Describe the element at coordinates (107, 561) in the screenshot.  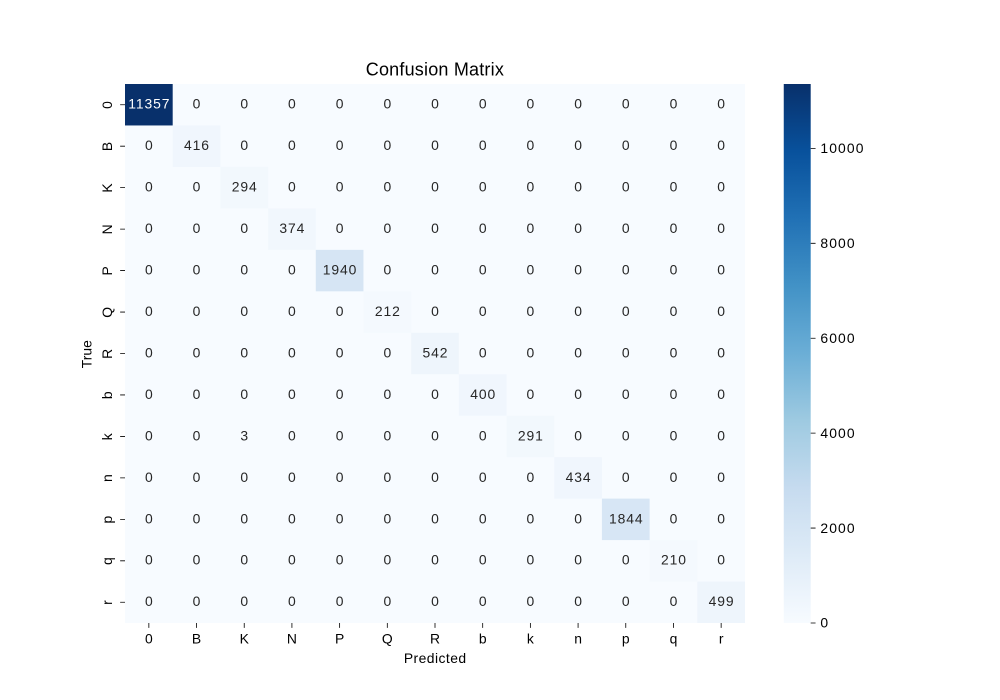
I see `svg-text: q` at that location.